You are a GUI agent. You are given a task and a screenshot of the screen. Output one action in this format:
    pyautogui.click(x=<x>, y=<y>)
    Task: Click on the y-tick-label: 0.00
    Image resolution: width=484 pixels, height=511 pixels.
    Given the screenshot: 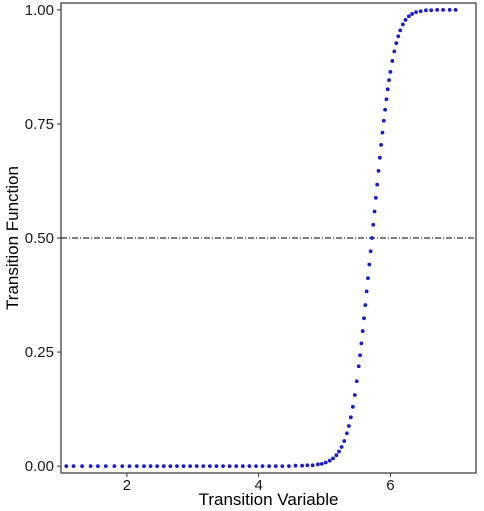 What is the action you would take?
    pyautogui.click(x=39, y=466)
    